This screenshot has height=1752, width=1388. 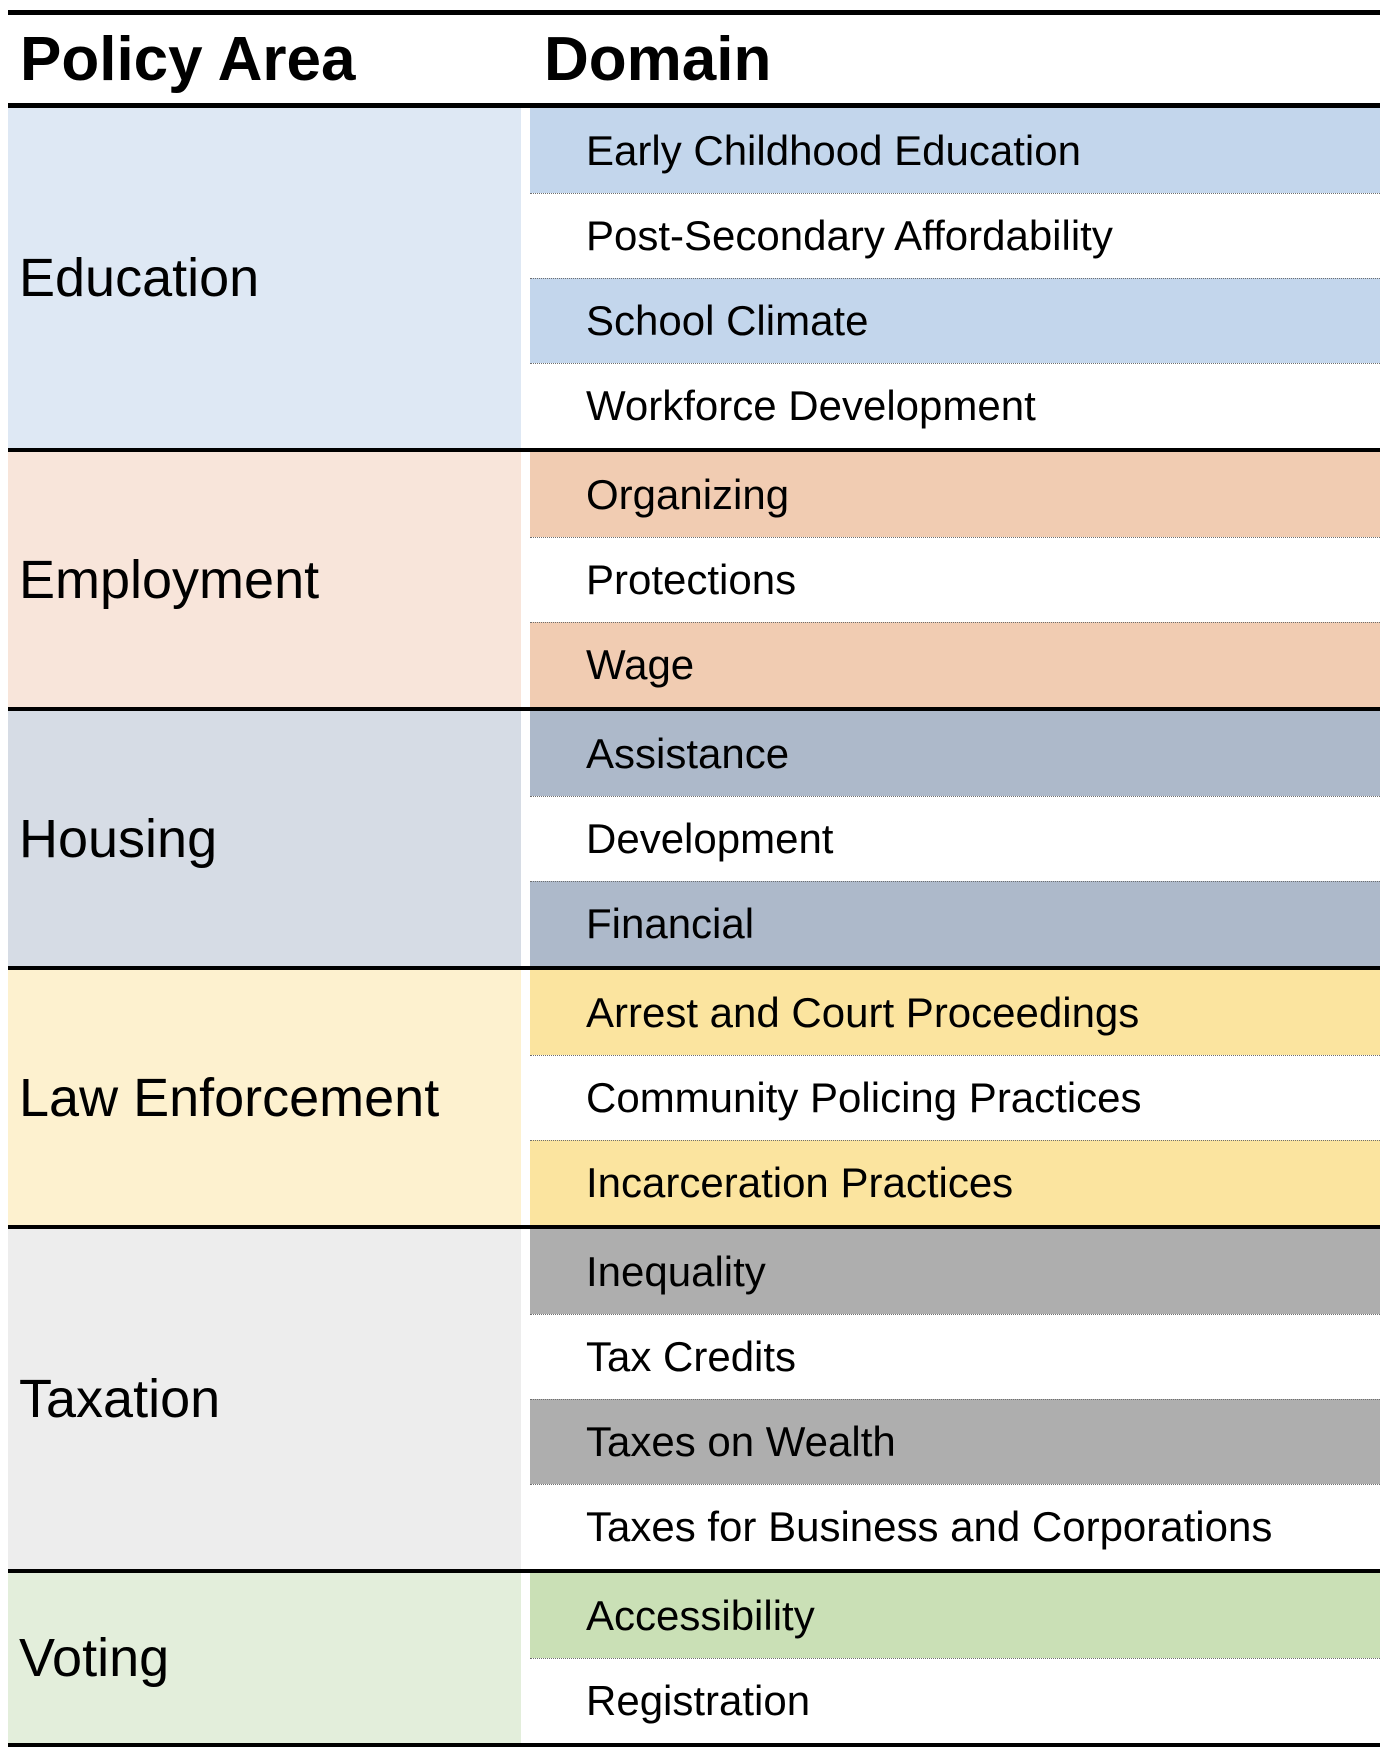 I want to click on domain-row: Protections, so click(x=955, y=579).